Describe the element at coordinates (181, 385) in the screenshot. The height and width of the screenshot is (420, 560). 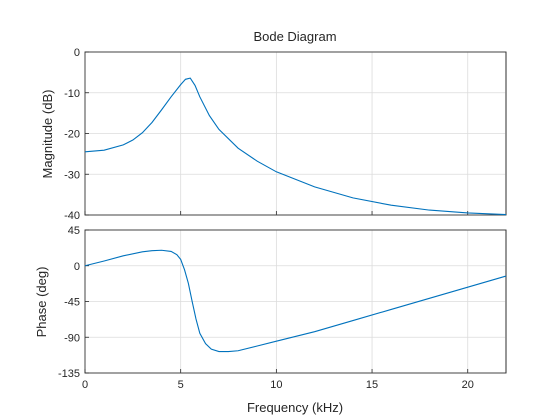
I see `x-tick-label: 5` at that location.